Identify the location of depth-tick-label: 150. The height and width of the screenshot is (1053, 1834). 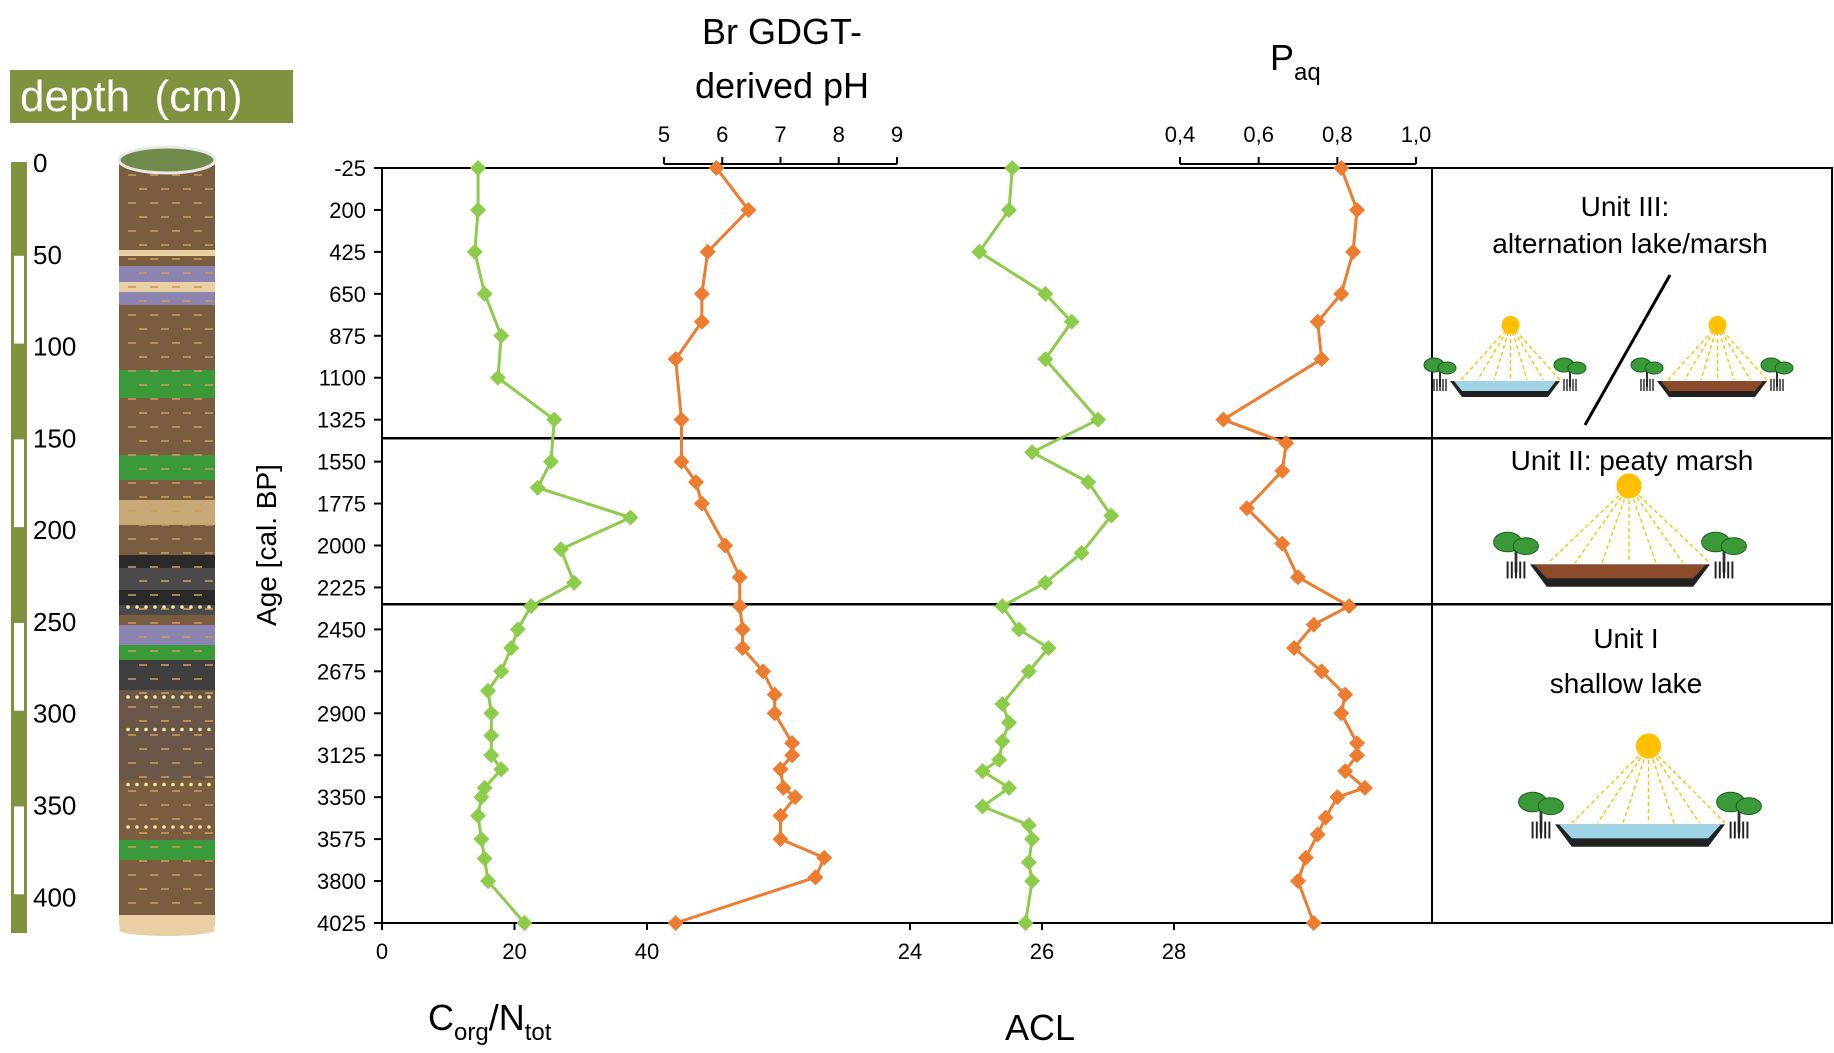
(54, 438).